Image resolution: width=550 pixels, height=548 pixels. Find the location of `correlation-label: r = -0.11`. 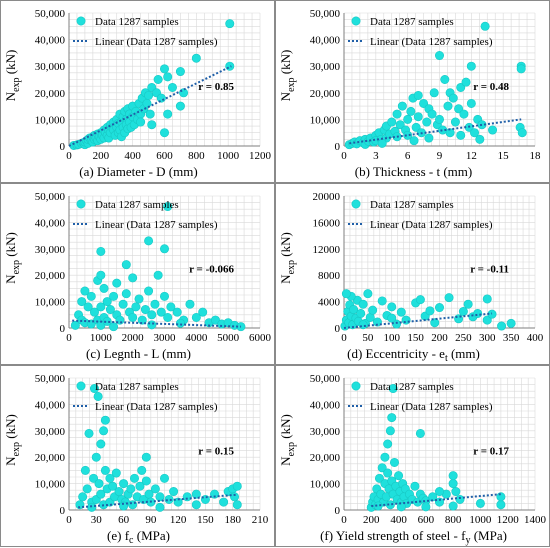

correlation-label: r = -0.11 is located at coordinates (489, 270).